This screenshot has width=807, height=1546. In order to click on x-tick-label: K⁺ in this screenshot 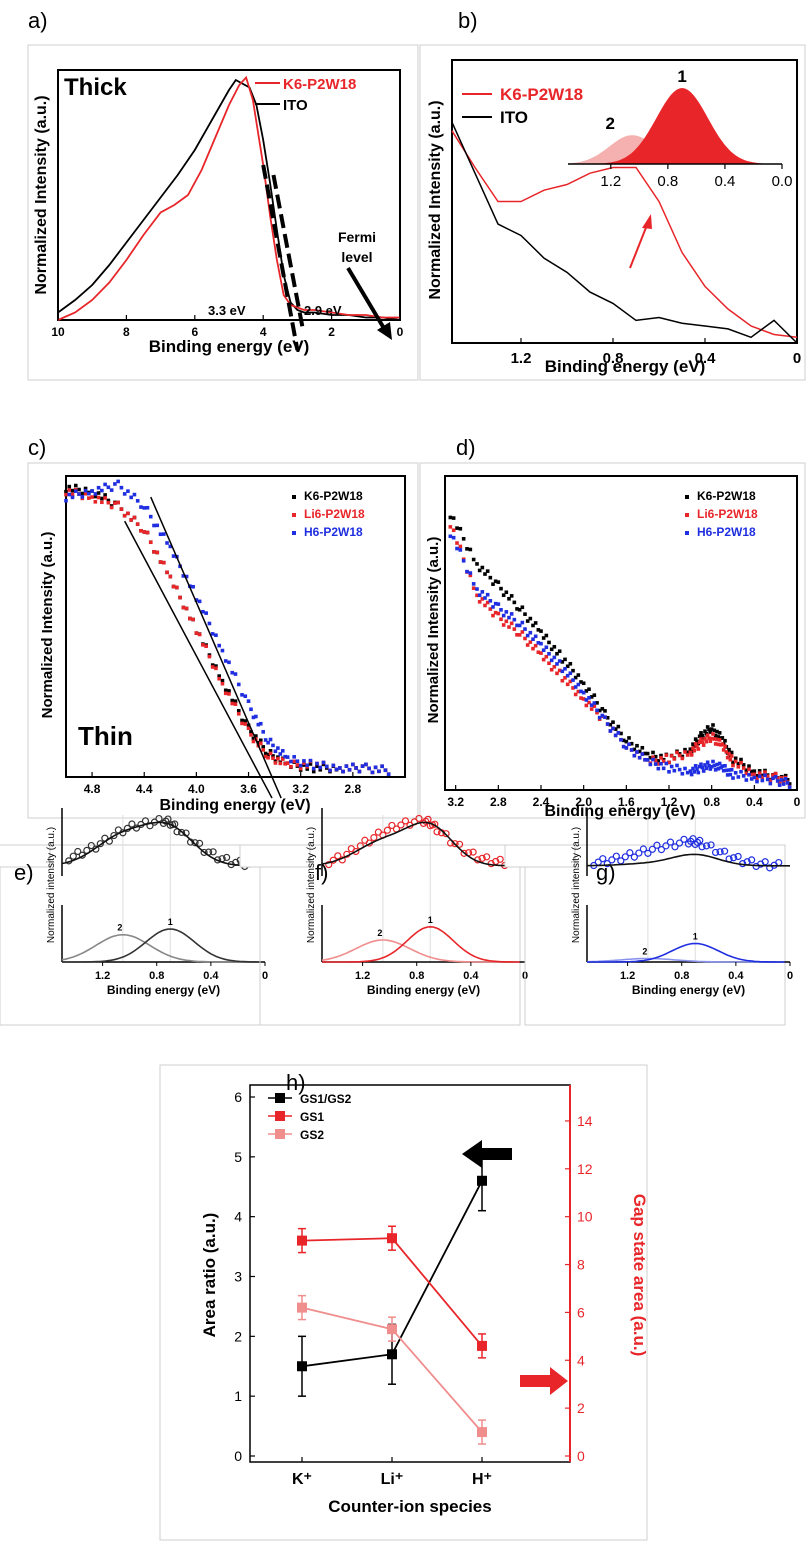, I will do `click(302, 1479)`.